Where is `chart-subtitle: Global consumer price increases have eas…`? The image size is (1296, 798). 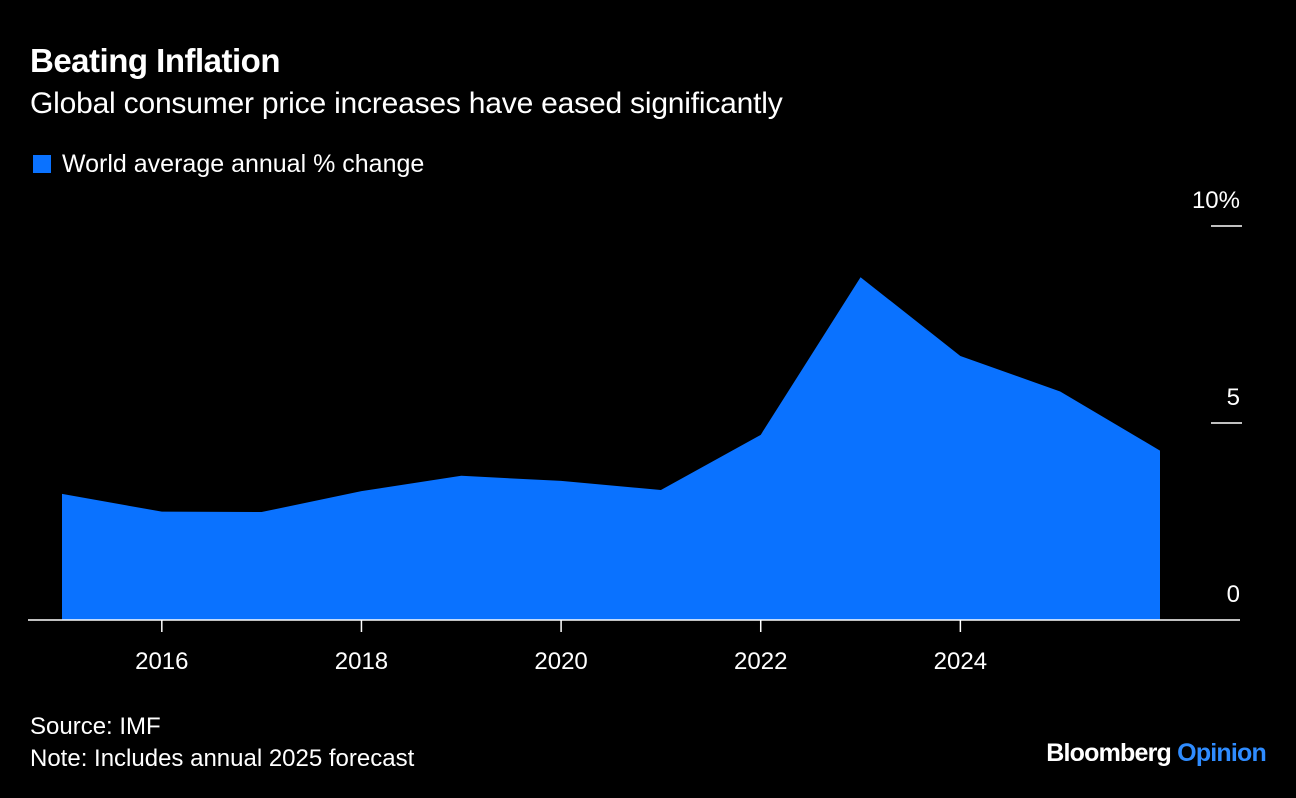
chart-subtitle: Global consumer price increases have eas… is located at coordinates (406, 103).